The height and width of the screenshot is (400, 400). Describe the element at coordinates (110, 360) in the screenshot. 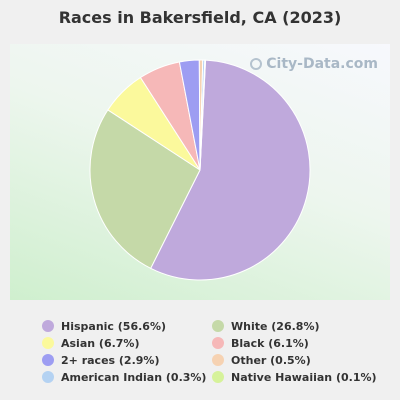

I see `legend-label: 2+ races (2.9%)` at that location.